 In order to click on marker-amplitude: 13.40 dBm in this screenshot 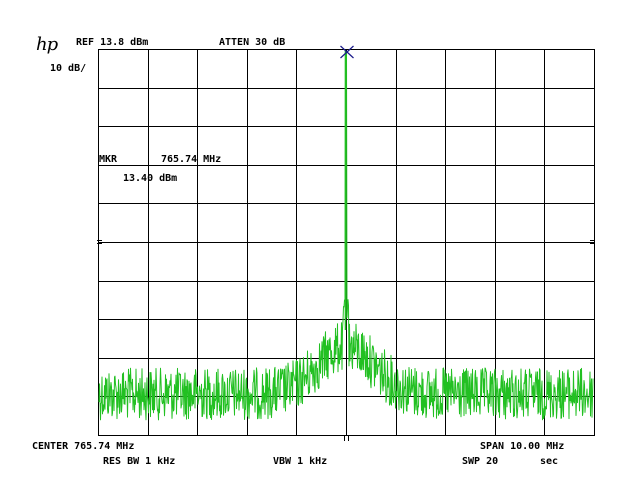, I will do `click(150, 178)`.